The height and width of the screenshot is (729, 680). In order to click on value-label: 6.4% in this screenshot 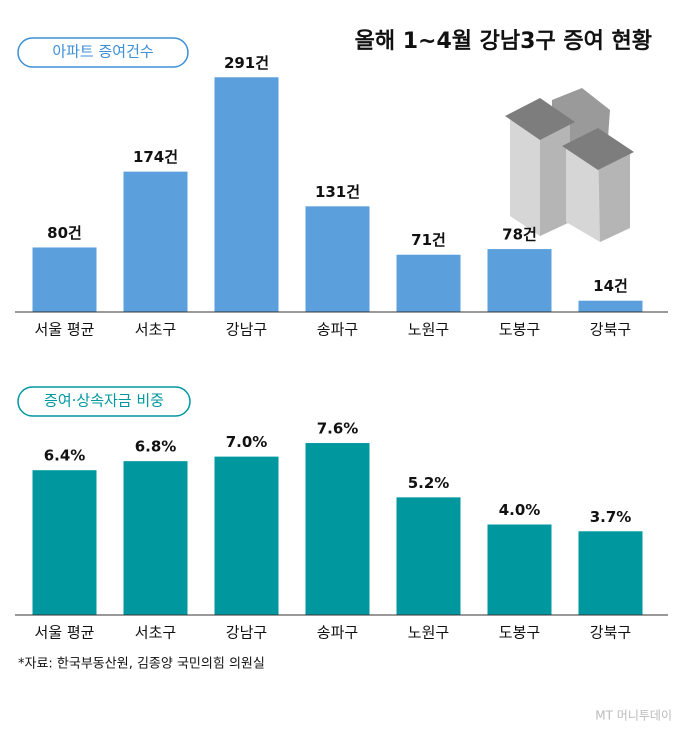, I will do `click(65, 456)`.